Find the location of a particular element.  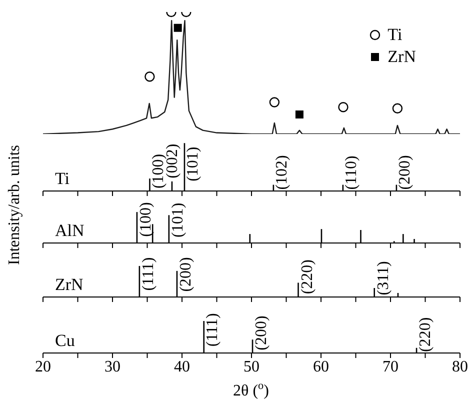

x-tick-label: 80 is located at coordinates (460, 367).